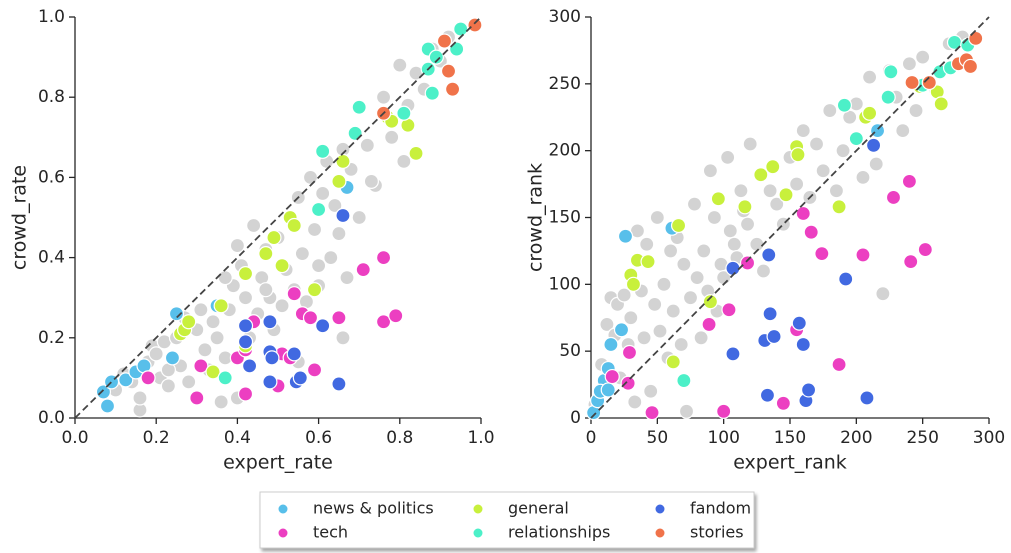 This screenshot has width=1011, height=553. I want to click on x-tick-label: 0.4, so click(237, 438).